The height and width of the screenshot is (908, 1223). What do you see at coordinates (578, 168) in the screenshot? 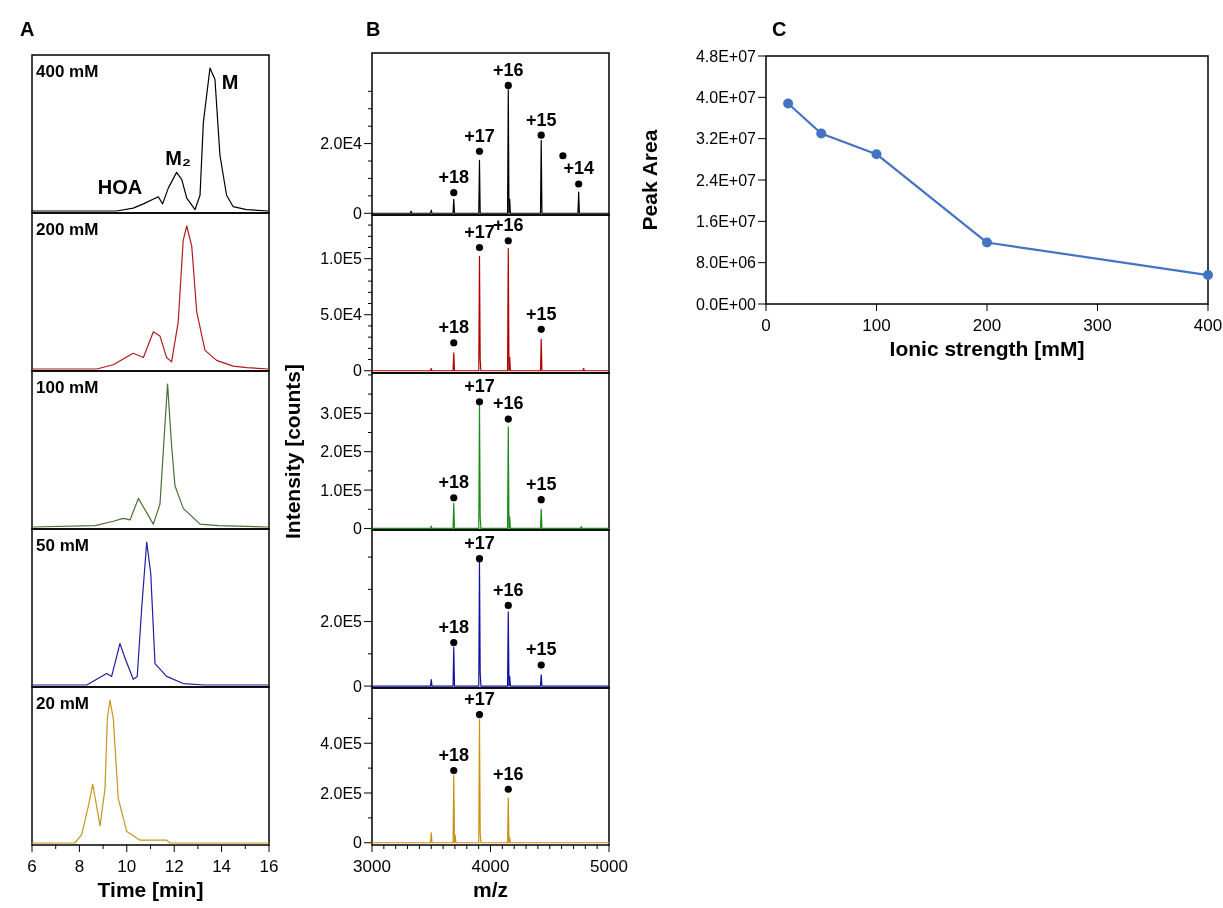
I see `annotation: +14` at bounding box center [578, 168].